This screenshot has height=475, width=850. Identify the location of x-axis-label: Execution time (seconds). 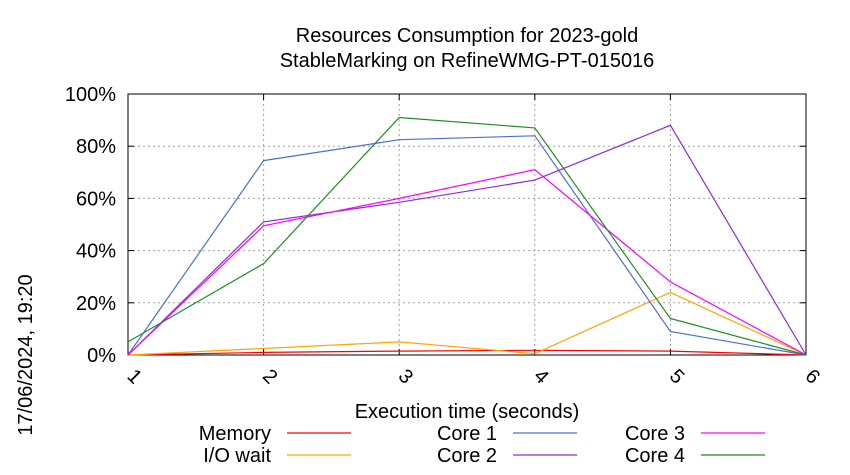
(467, 412).